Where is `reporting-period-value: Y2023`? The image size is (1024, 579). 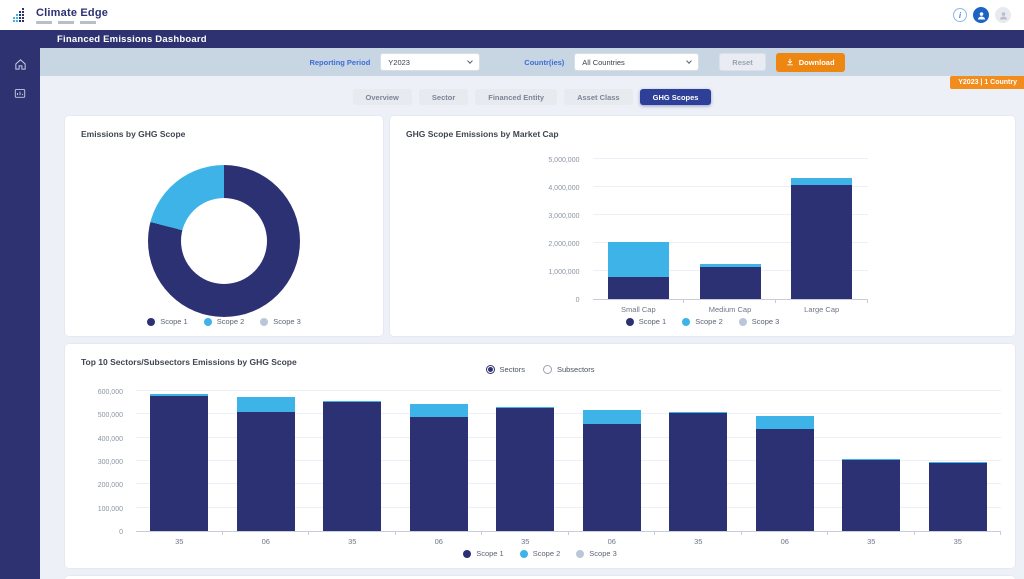 reporting-period-value: Y2023 is located at coordinates (399, 62).